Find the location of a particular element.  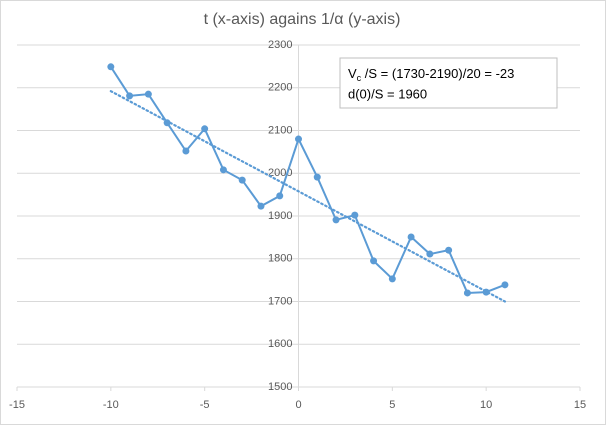

x-tick-label: 0 is located at coordinates (298, 405).